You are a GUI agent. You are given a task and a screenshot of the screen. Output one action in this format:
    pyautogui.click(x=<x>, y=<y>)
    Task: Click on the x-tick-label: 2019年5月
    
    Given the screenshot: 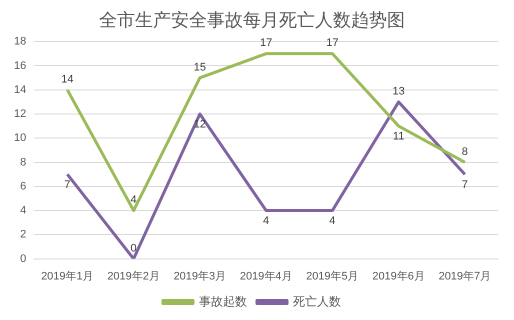 What is the action you would take?
    pyautogui.click(x=332, y=276)
    